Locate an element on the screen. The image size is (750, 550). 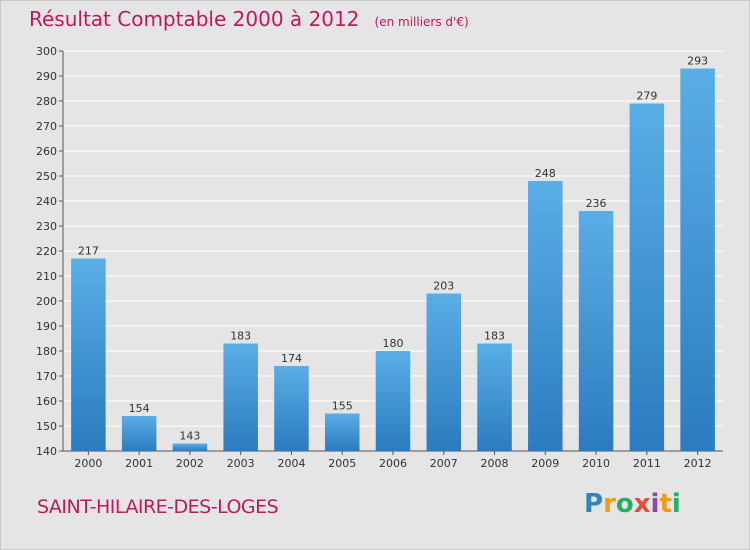
proxiti-logo: Proxiti is located at coordinates (632, 504).